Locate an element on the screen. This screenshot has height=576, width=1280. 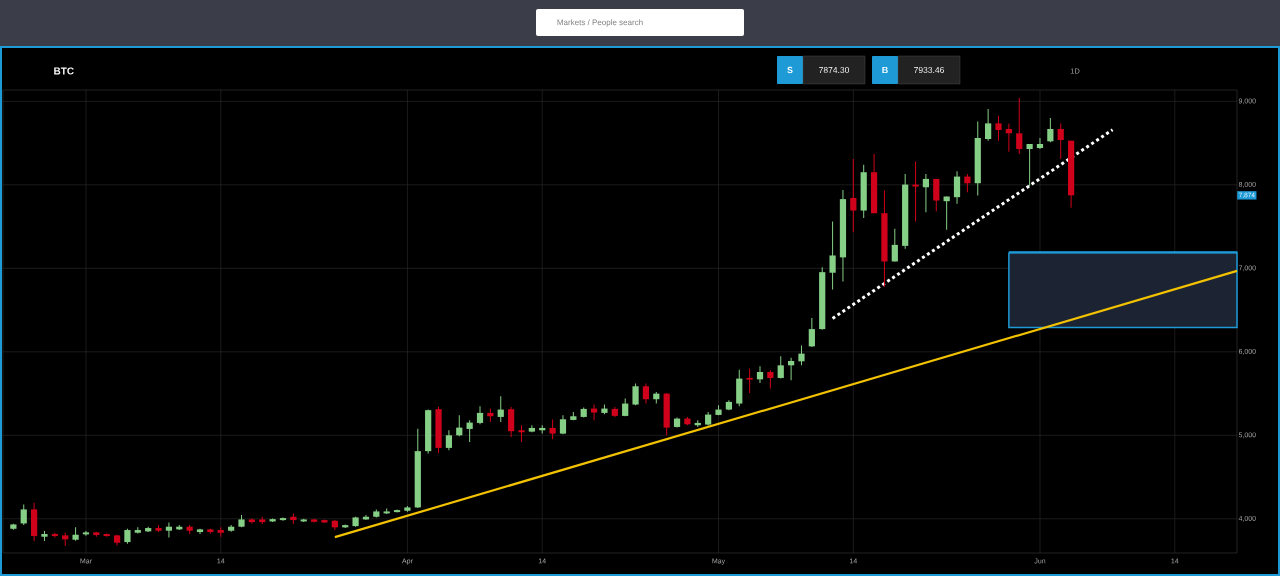
text: B is located at coordinates (885, 70).